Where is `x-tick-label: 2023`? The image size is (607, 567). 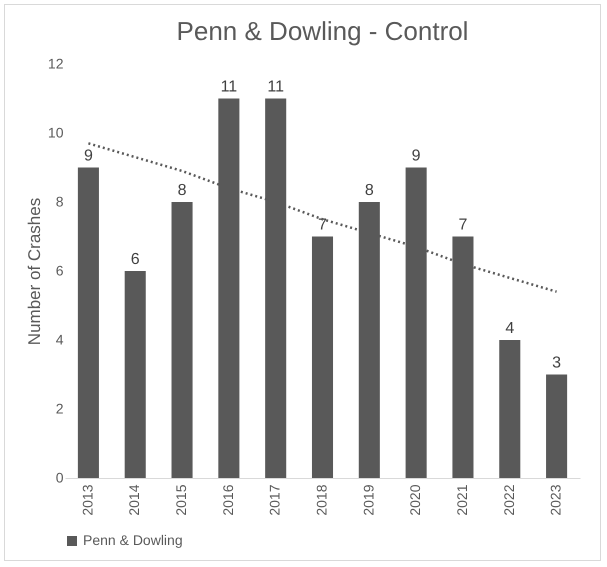 x-tick-label: 2023 is located at coordinates (556, 500).